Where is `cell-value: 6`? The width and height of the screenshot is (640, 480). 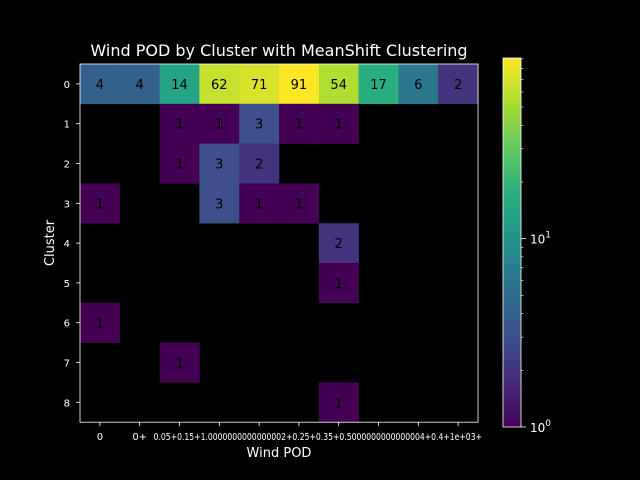
cell-value: 6 is located at coordinates (418, 85).